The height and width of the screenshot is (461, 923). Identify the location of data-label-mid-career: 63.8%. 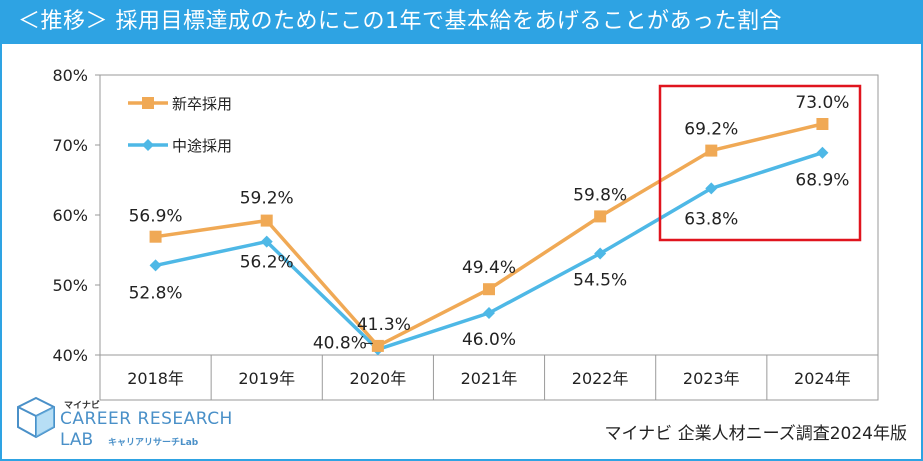
(711, 219).